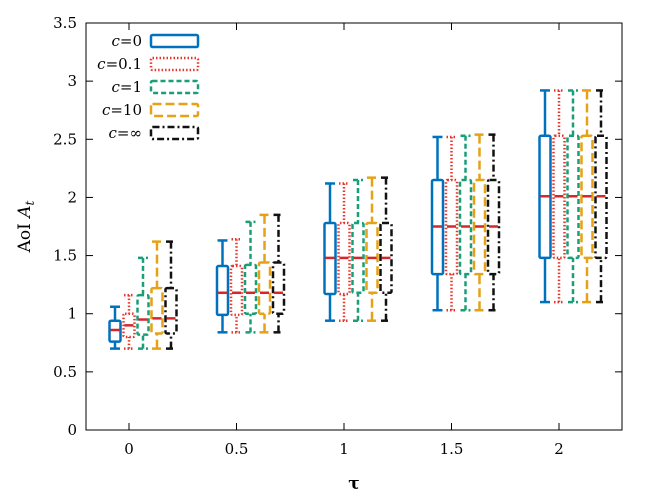  I want to click on legend-label-value: =10, so click(126, 110).